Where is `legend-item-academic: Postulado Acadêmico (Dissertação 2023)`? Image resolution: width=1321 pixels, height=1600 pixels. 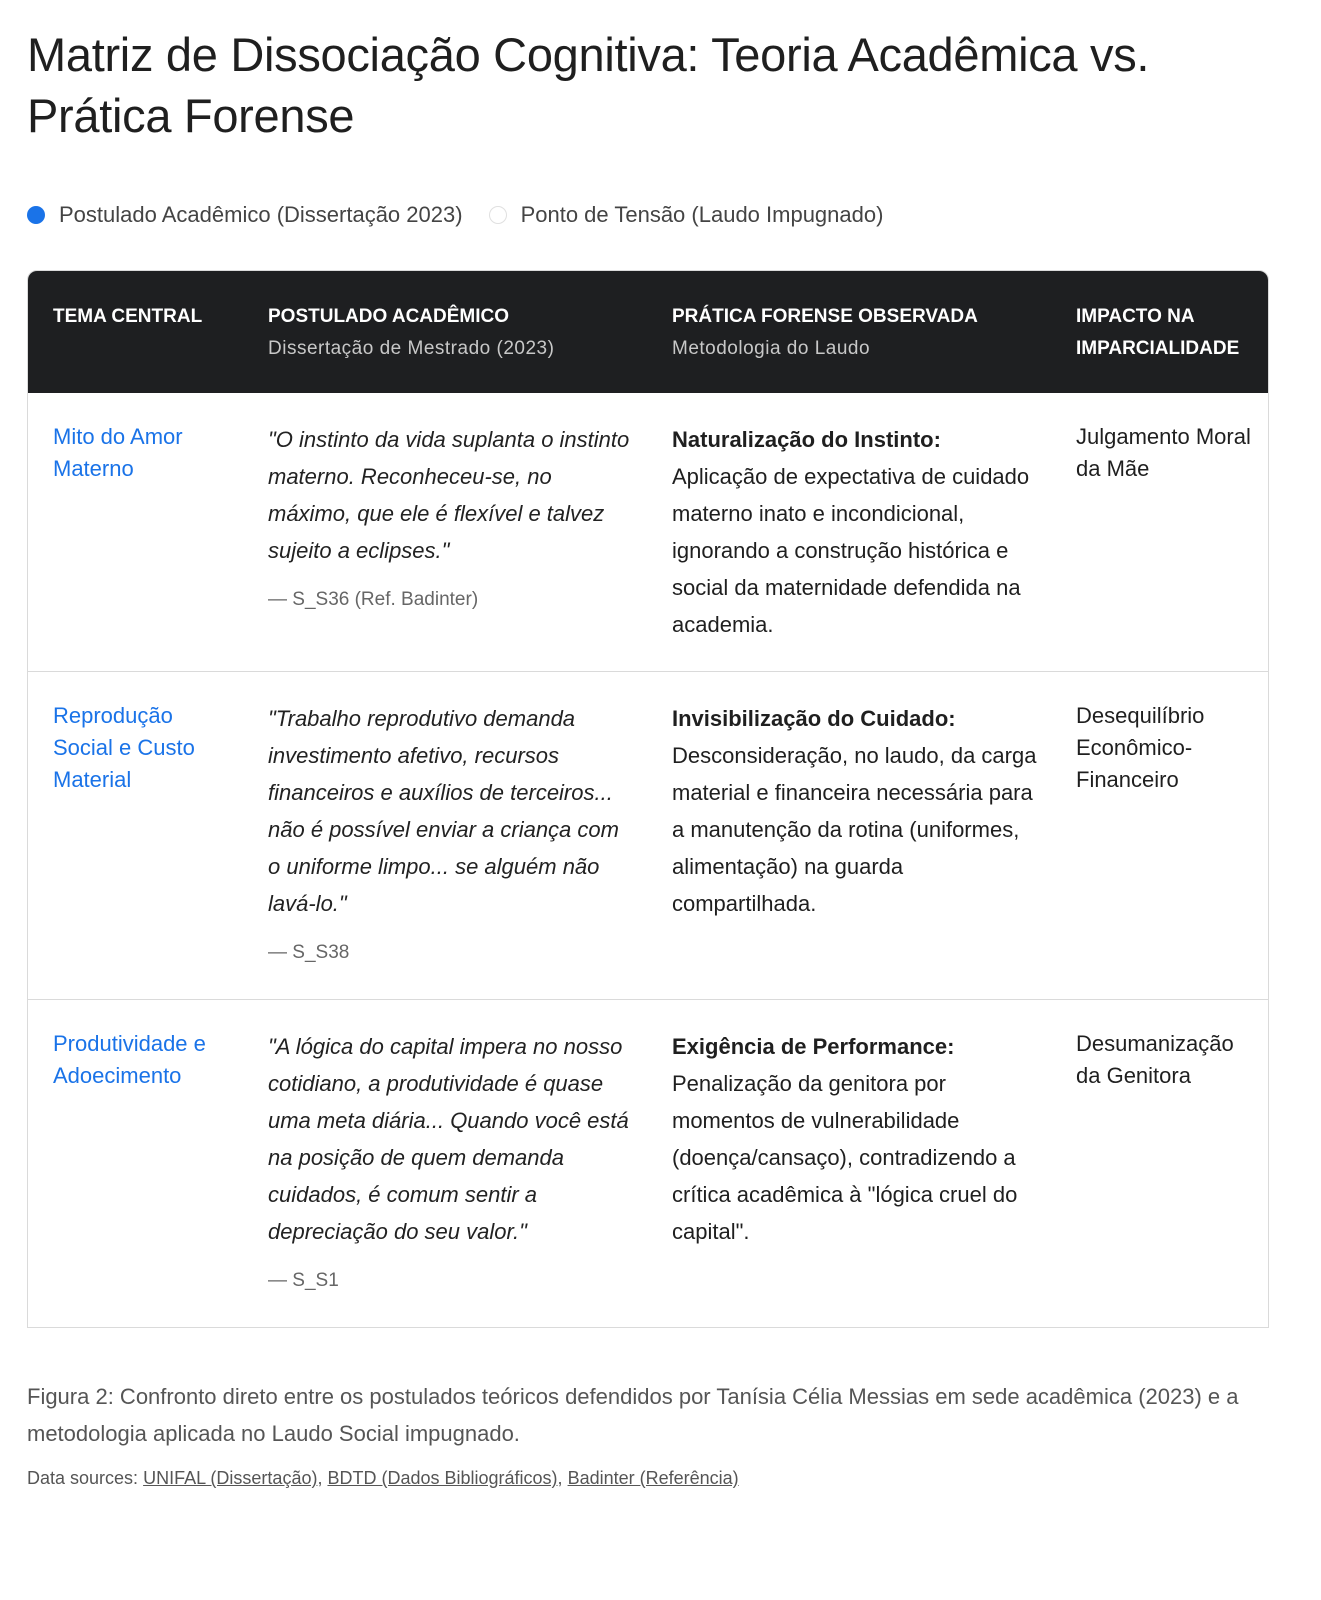 legend-item-academic: Postulado Acadêmico (Dissertação 2023) is located at coordinates (245, 215).